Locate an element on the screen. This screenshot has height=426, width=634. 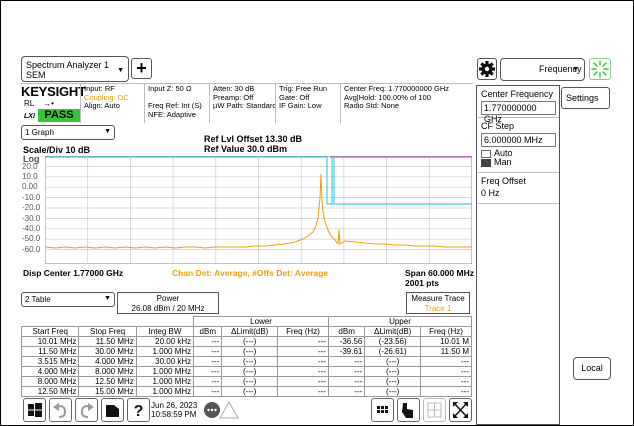
table-selector: 2 Table ▼ is located at coordinates (68, 299).